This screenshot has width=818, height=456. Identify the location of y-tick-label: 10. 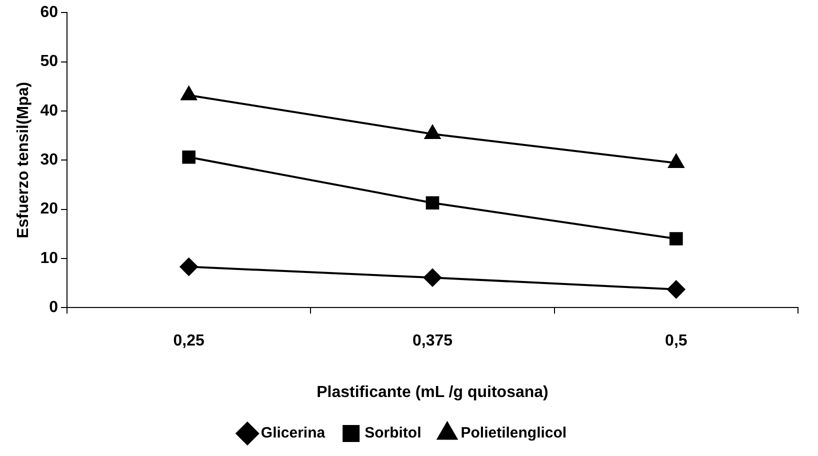
(49, 258).